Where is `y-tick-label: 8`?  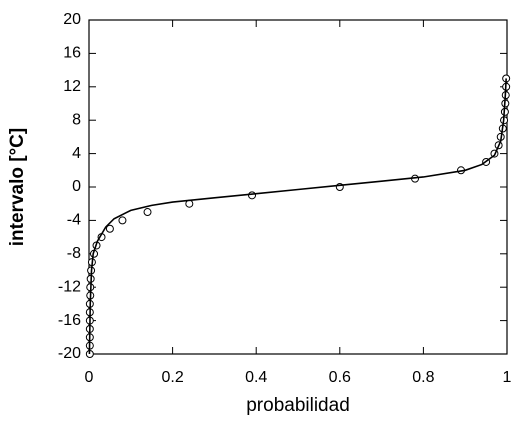 y-tick-label: 8 is located at coordinates (76, 119).